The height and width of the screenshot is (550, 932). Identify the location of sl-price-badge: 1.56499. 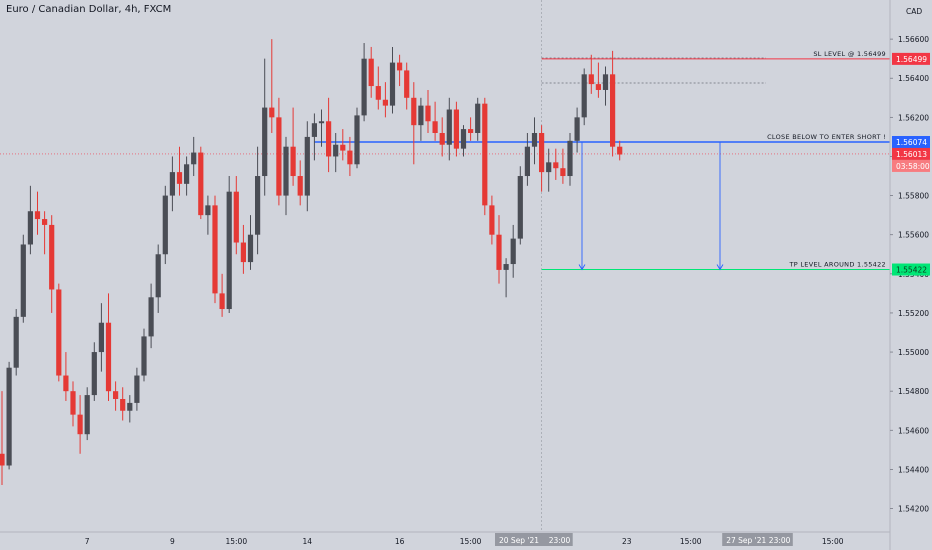
(911, 58).